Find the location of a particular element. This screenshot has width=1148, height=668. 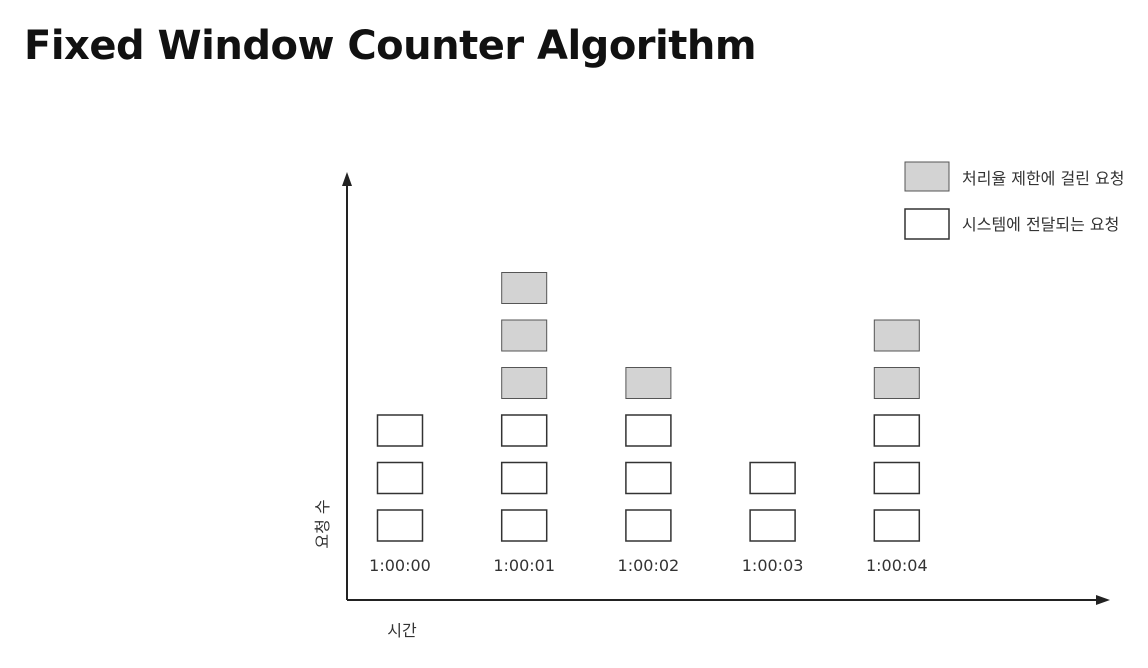

time-tick-labels: 1:00:00 1:00:01 1:00:02 1:00:03 1:00:04 is located at coordinates (648, 565).